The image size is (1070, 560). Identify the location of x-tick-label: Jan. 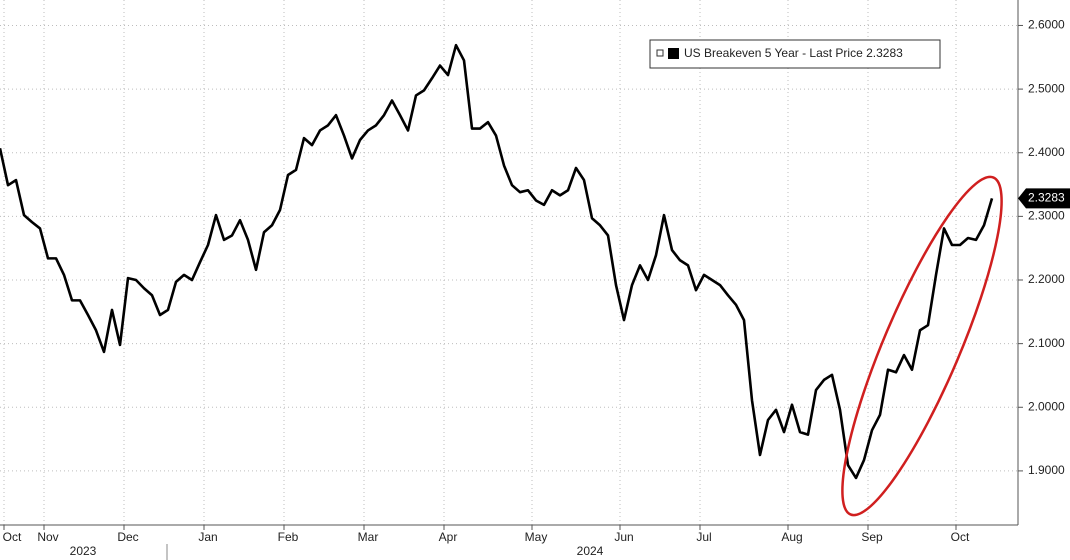
(207, 537).